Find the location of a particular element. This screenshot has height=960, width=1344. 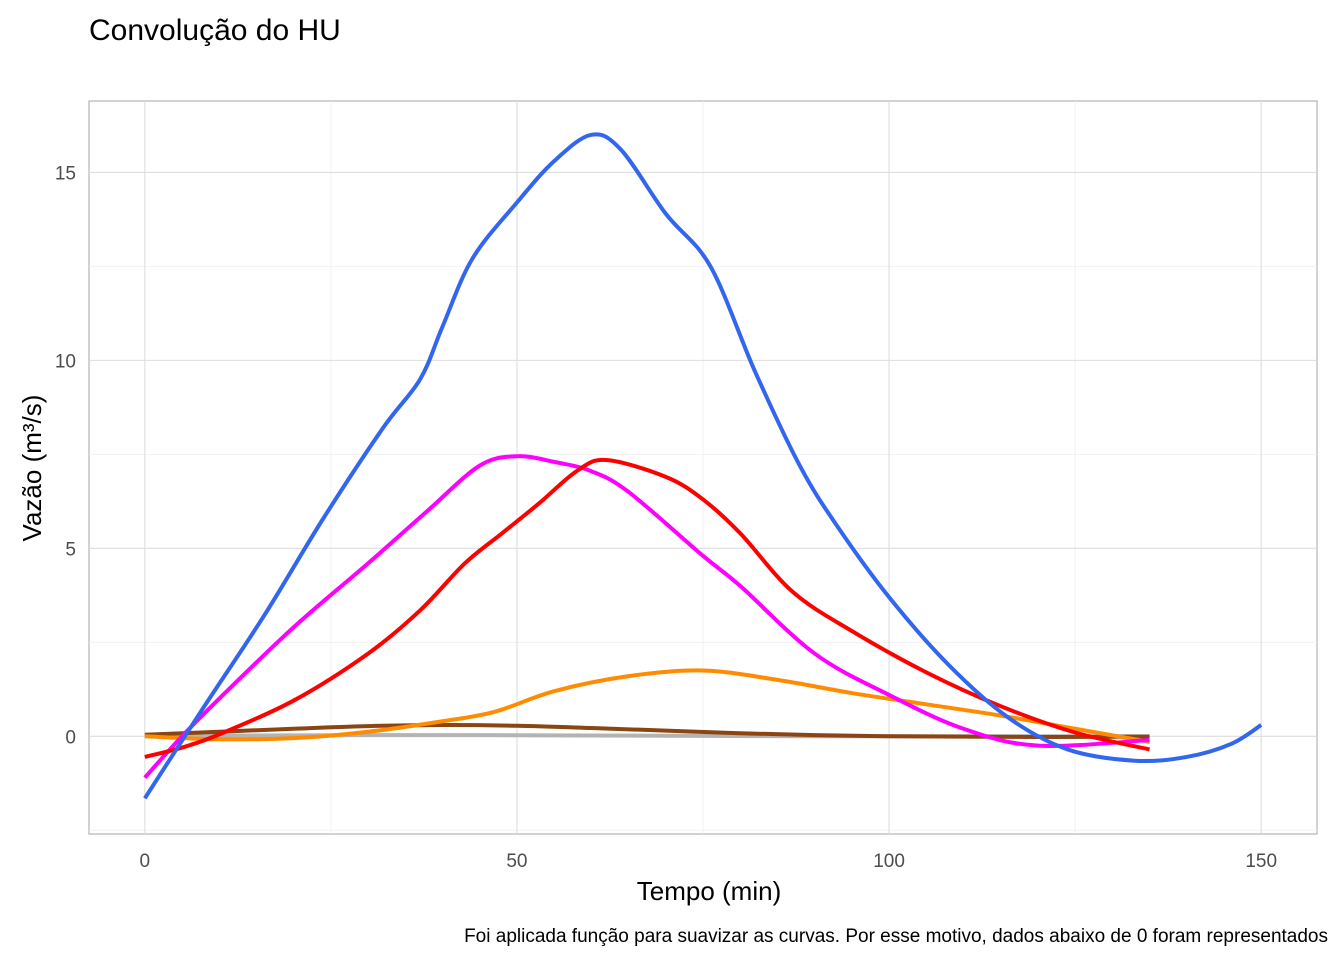

x-tick-label: 100 is located at coordinates (889, 861).